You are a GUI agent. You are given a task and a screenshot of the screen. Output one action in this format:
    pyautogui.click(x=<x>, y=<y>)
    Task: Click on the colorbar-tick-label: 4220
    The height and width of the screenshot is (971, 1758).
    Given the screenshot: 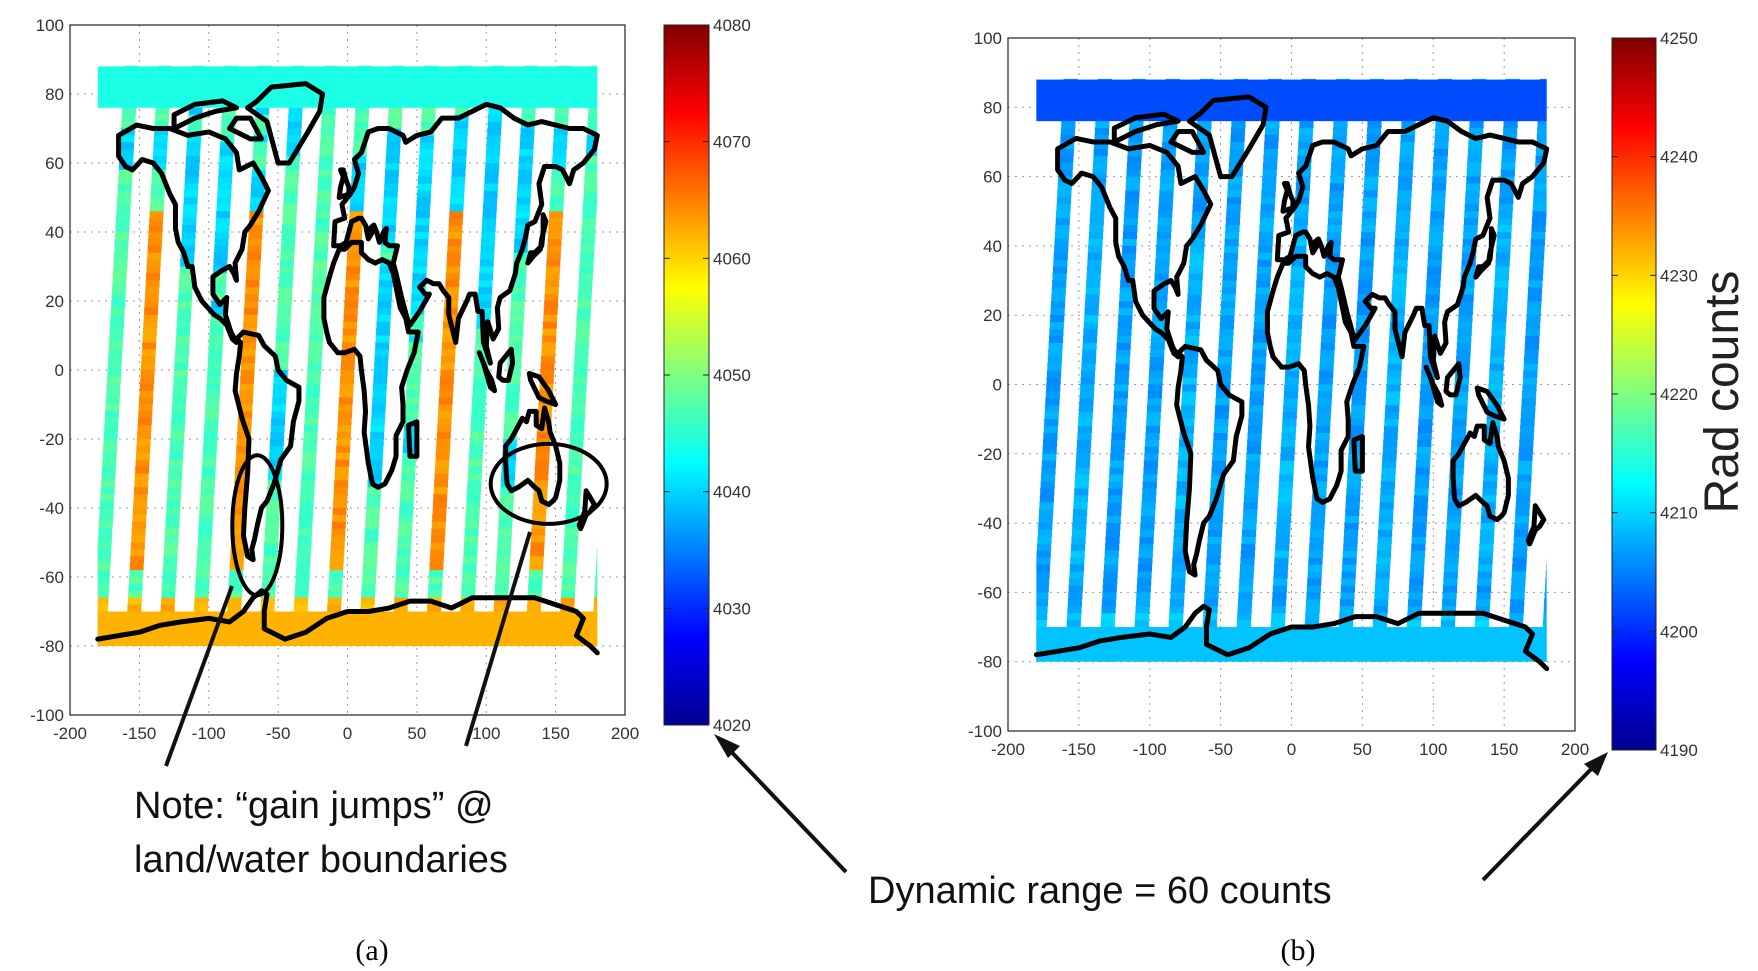 What is the action you would take?
    pyautogui.click(x=1679, y=394)
    